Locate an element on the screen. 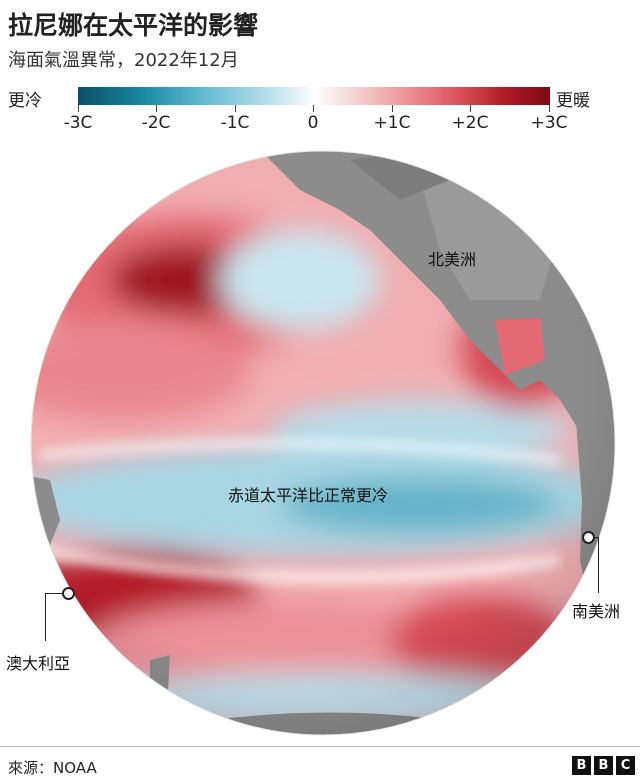 The width and height of the screenshot is (640, 782). bbc-logo: B B C is located at coordinates (603, 765).